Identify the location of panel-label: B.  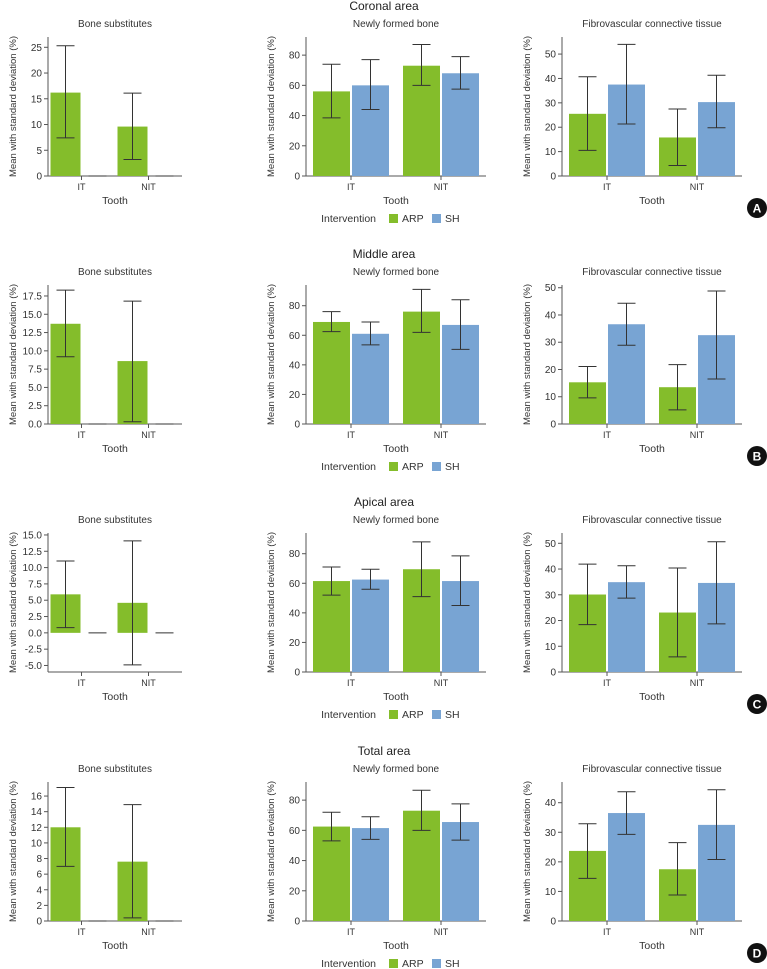
(757, 457).